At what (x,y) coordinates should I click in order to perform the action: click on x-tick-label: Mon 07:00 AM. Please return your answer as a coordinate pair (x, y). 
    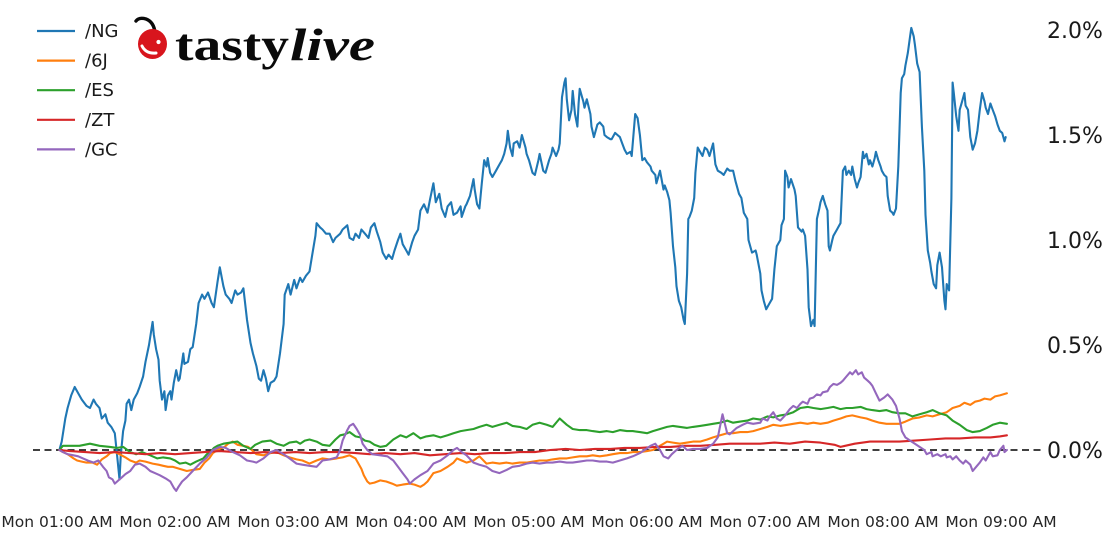
    Looking at the image, I should click on (764, 522).